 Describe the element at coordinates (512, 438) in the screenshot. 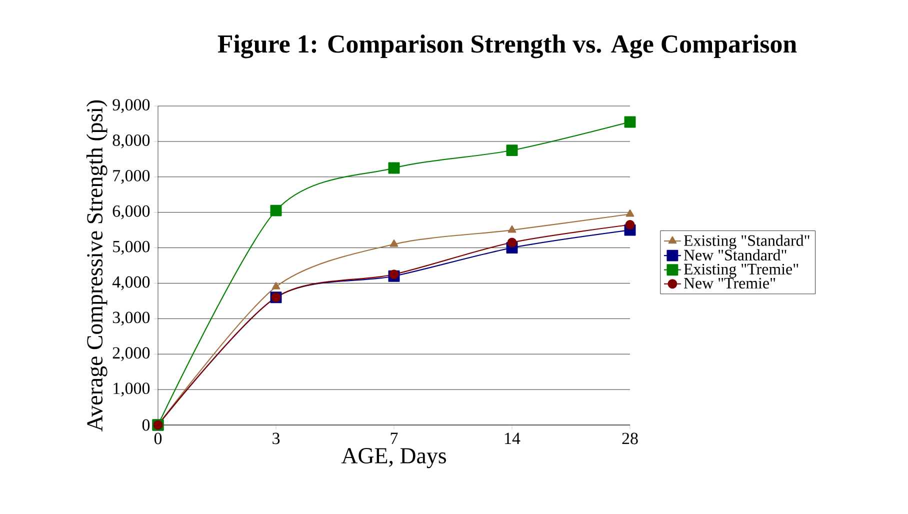

I see `x-tick-label: 14` at that location.